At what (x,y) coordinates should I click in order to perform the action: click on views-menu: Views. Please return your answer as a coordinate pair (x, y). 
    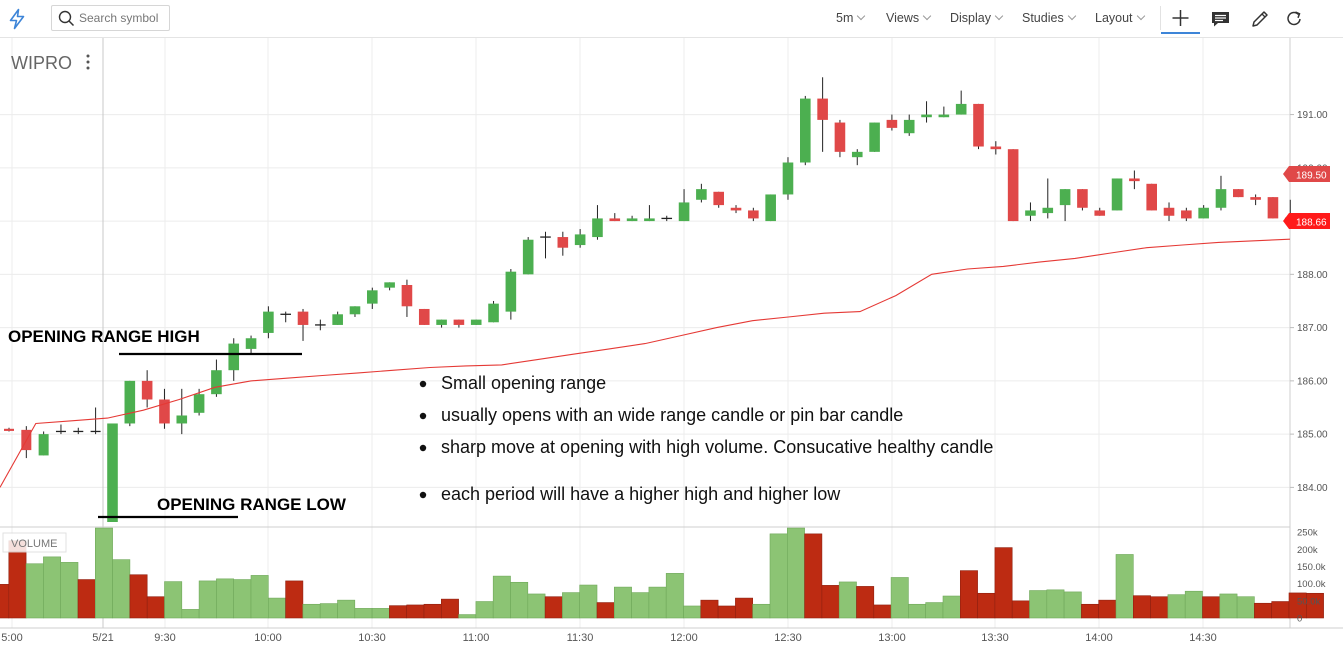
    Looking at the image, I should click on (909, 18).